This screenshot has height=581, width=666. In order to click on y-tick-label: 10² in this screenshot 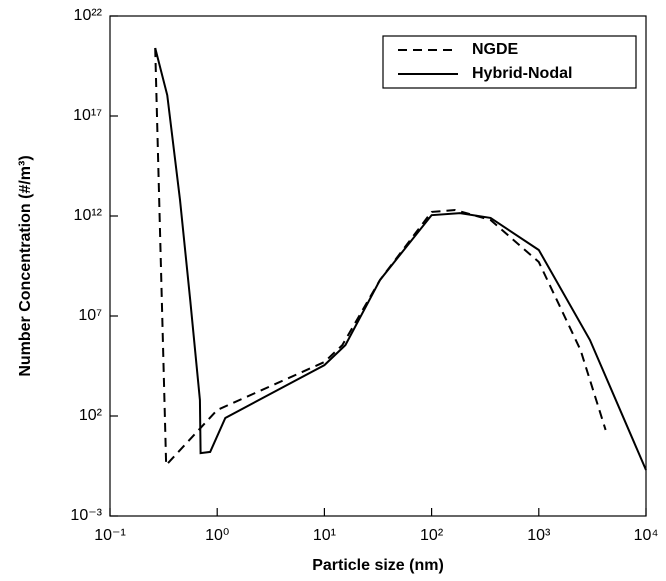, I will do `click(91, 415)`.